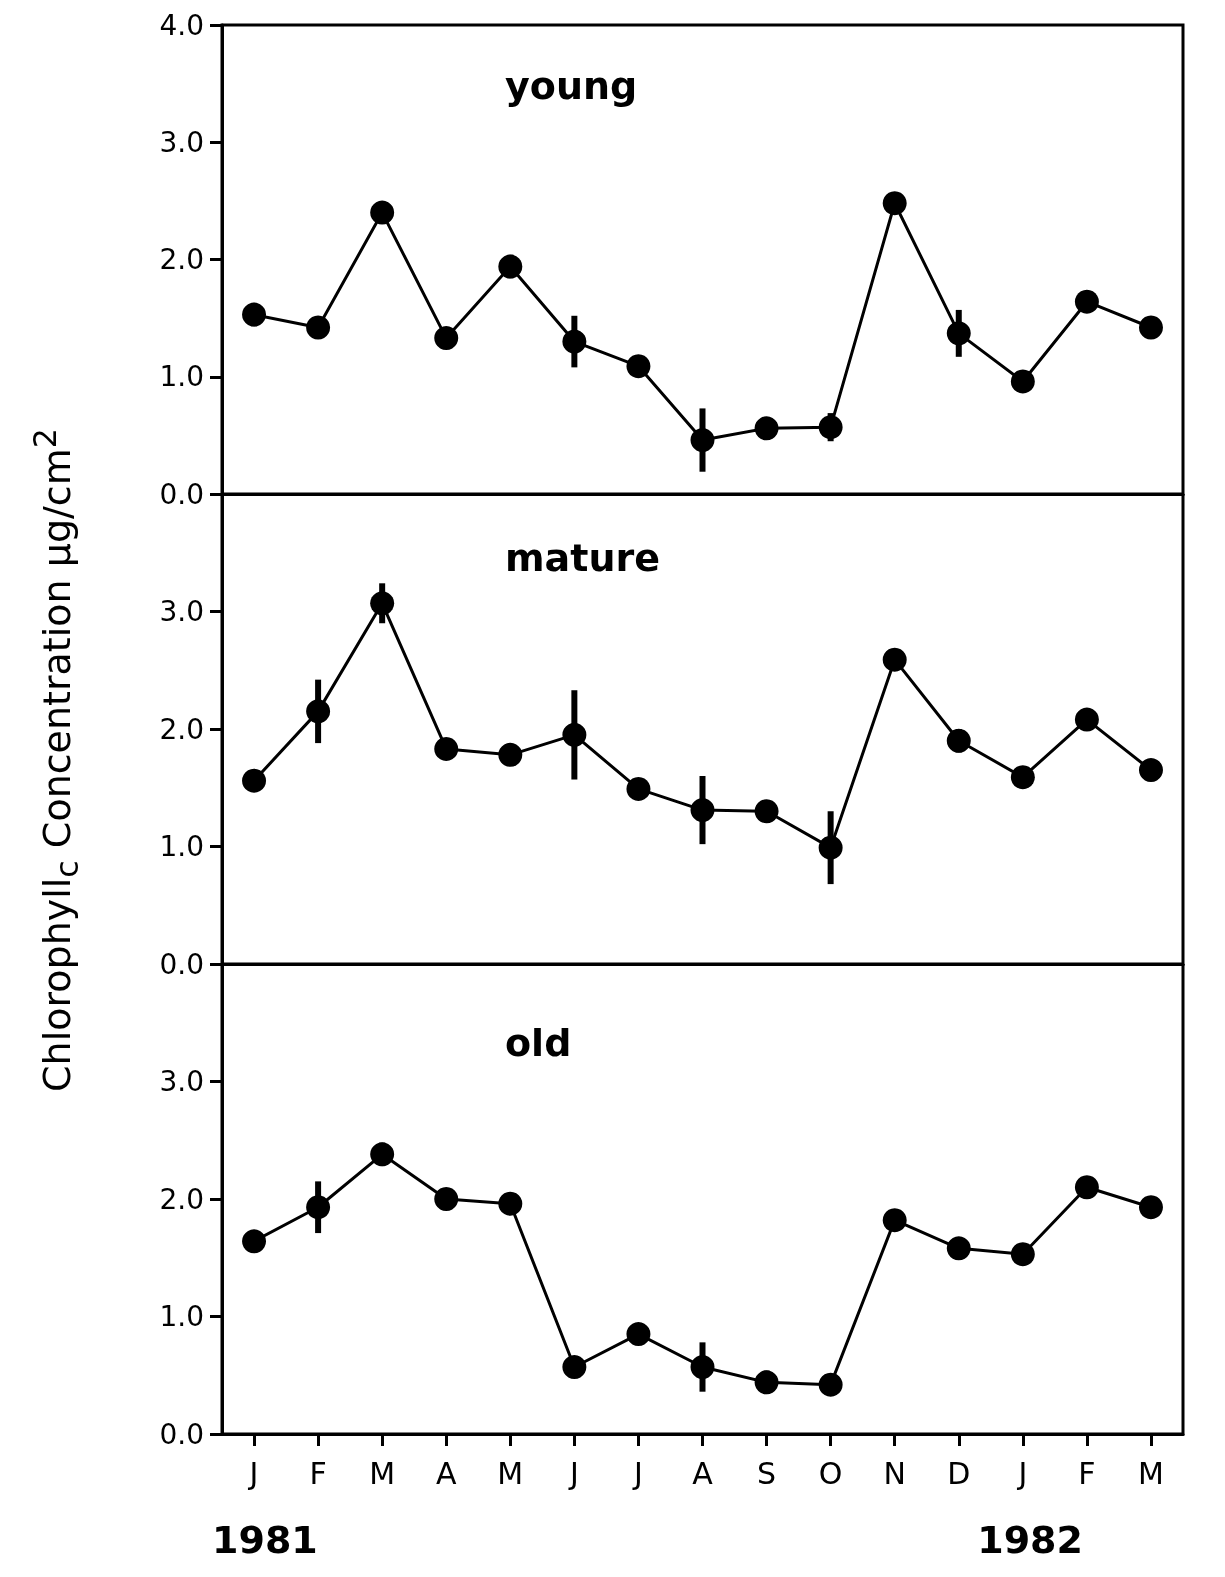  I want to click on x-tick-label: D, so click(959, 1473).